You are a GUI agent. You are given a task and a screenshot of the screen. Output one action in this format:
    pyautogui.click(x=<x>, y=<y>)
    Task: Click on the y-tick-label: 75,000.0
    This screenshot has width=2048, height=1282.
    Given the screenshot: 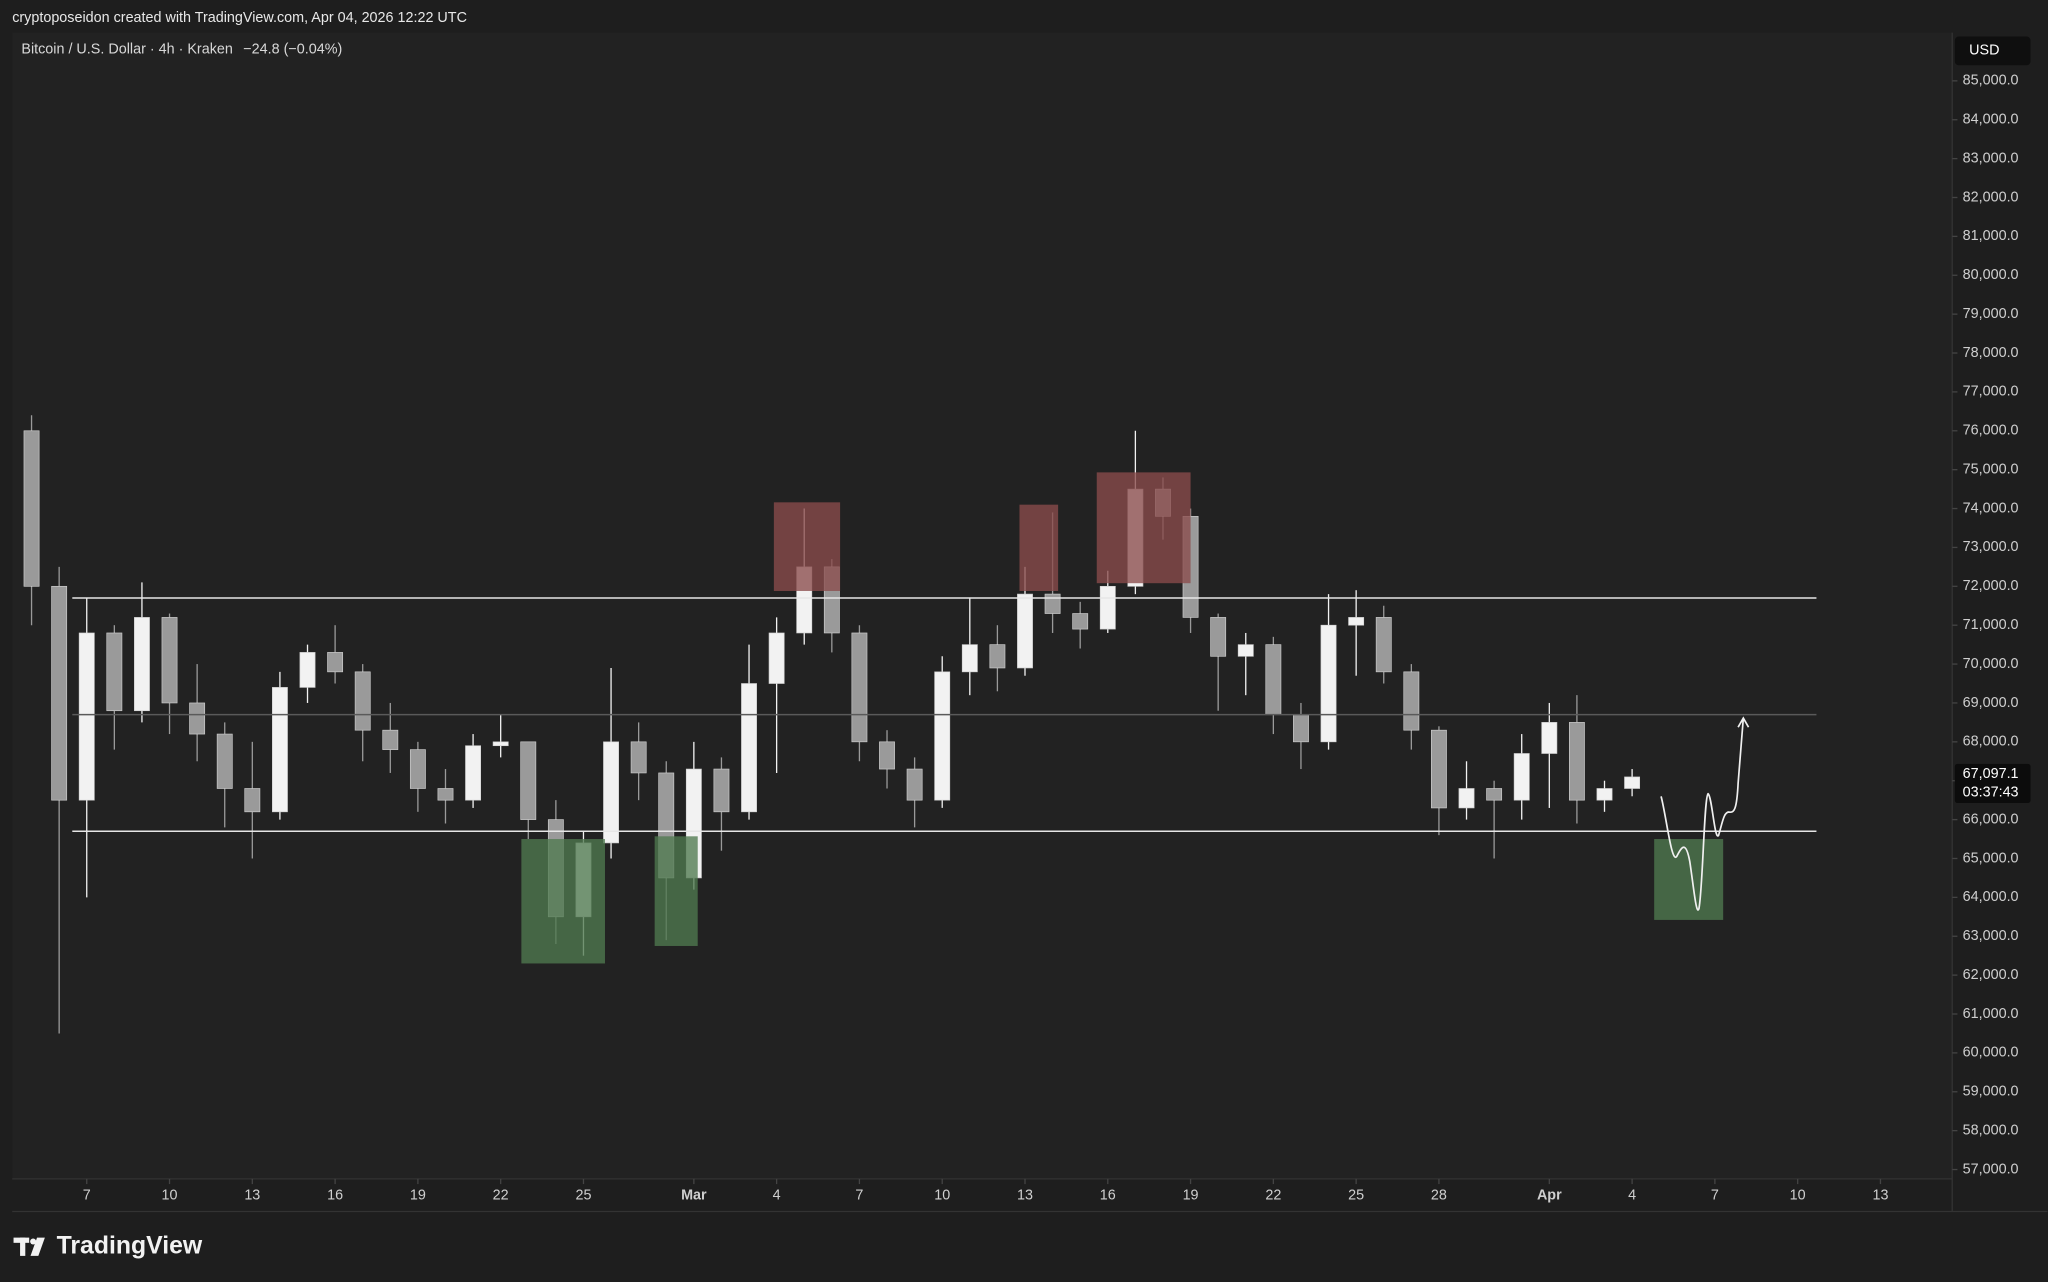 What is the action you would take?
    pyautogui.click(x=1991, y=469)
    